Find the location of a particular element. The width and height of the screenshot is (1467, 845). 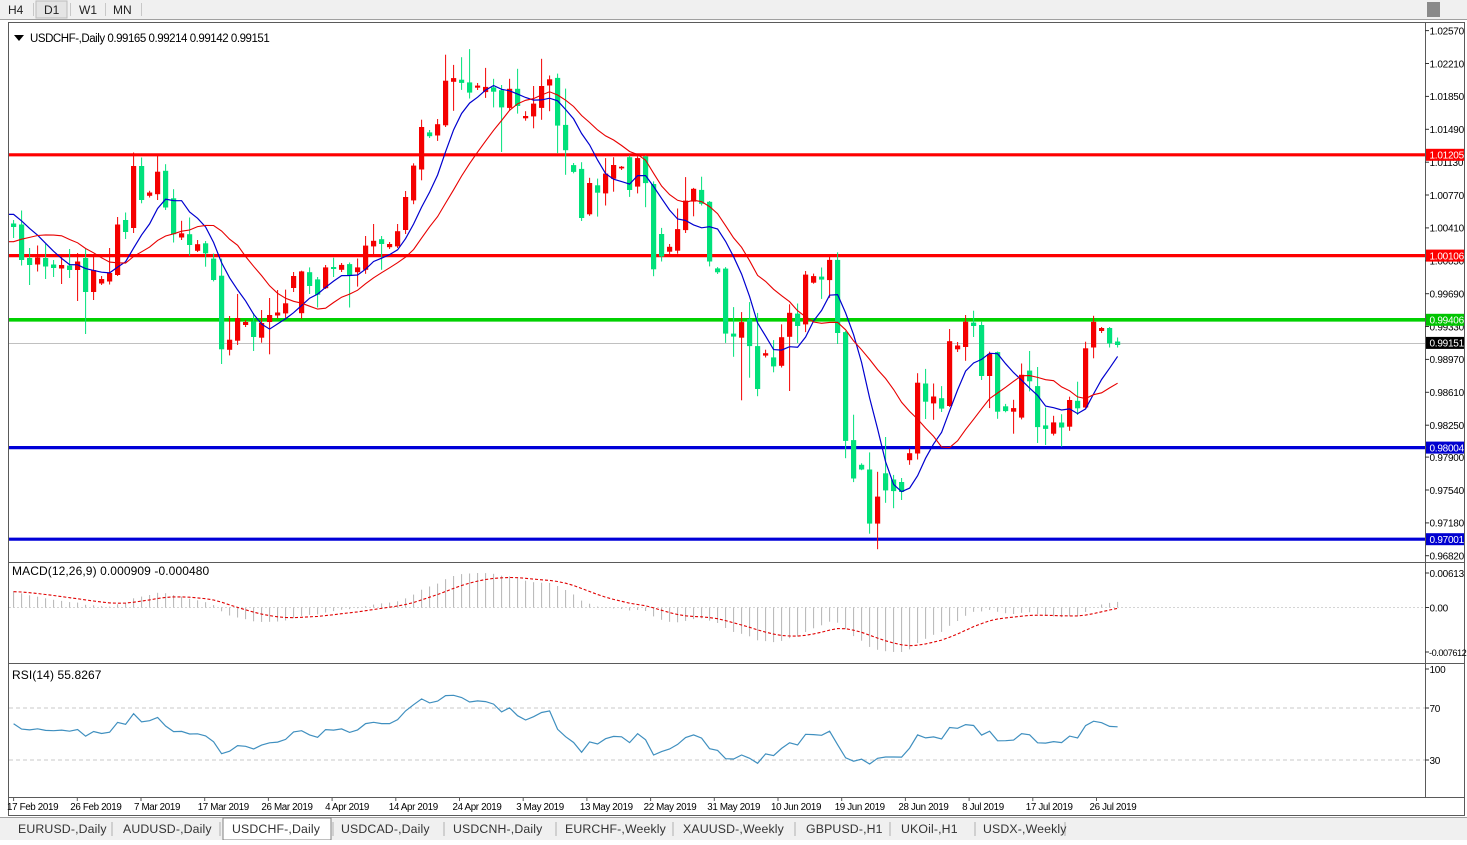

svg-text: 1.00106 is located at coordinates (1447, 256).